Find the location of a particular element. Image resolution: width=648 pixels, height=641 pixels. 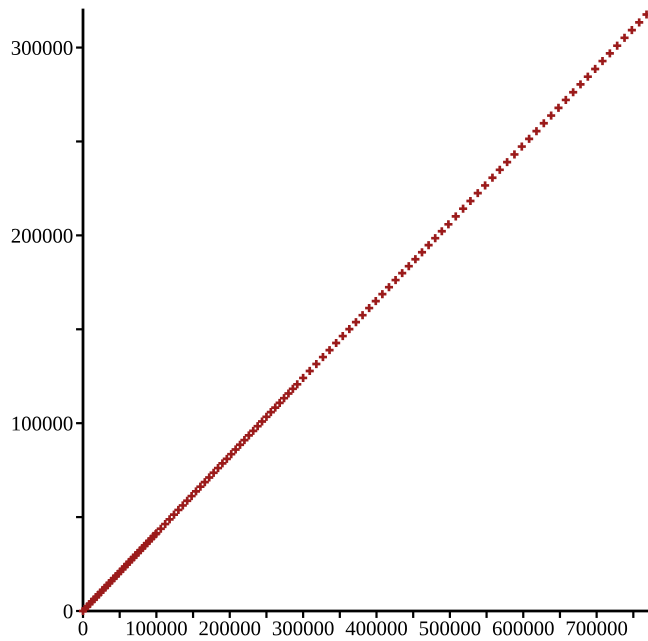

y-tick-label: 0 is located at coordinates (68, 611).